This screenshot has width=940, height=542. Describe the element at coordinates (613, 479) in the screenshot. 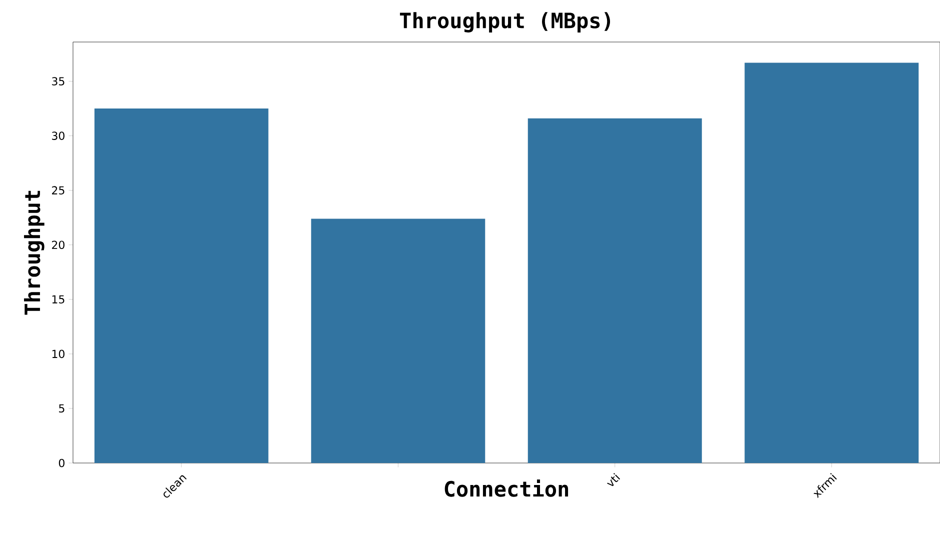

I see `x-tick-label: vti` at that location.